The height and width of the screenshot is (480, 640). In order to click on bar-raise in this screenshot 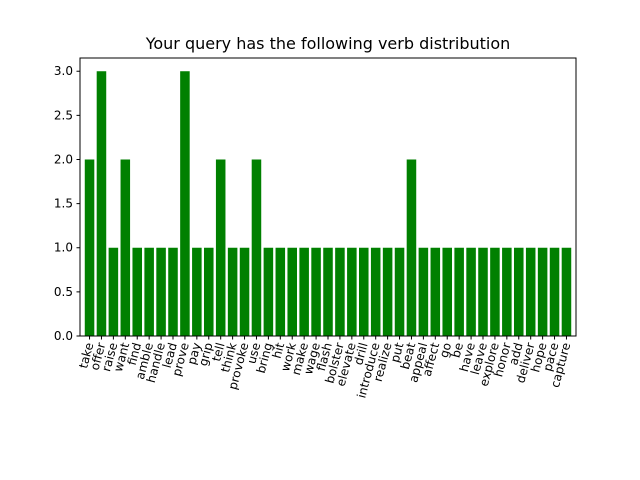, I will do `click(113, 291)`.